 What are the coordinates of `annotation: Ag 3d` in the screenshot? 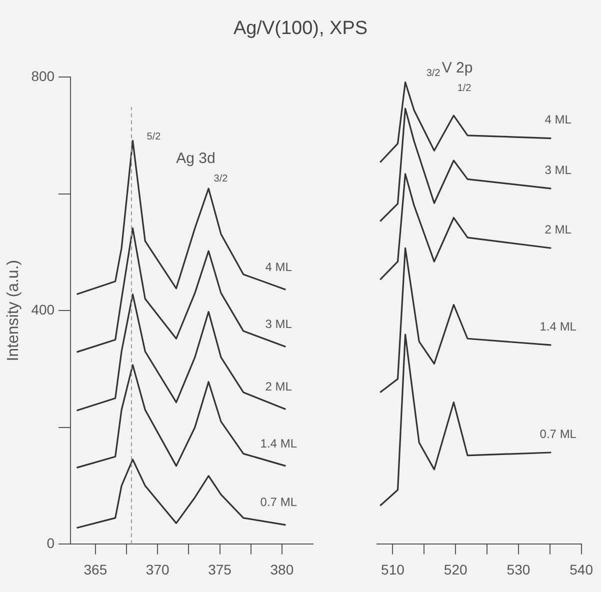 It's located at (196, 158).